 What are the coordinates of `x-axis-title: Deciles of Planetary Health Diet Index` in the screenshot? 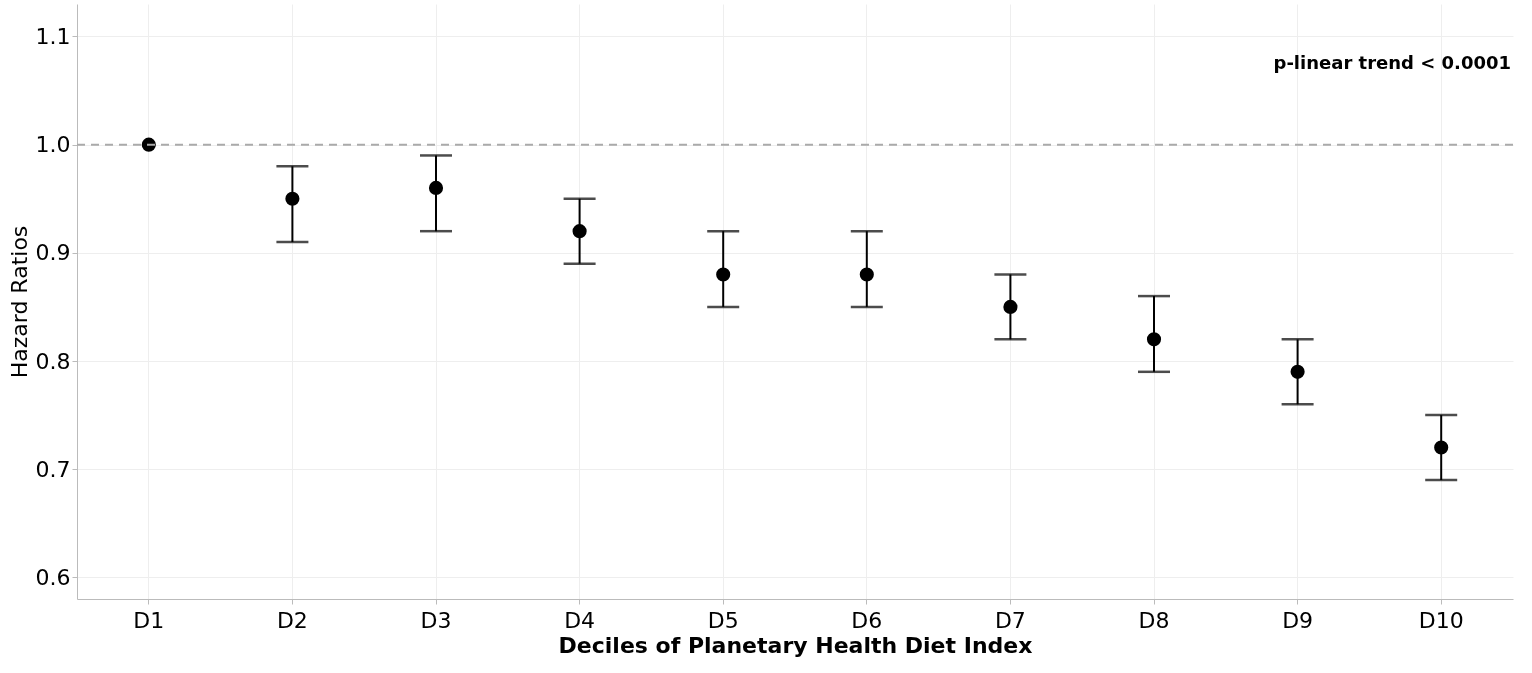 It's located at (795, 645).